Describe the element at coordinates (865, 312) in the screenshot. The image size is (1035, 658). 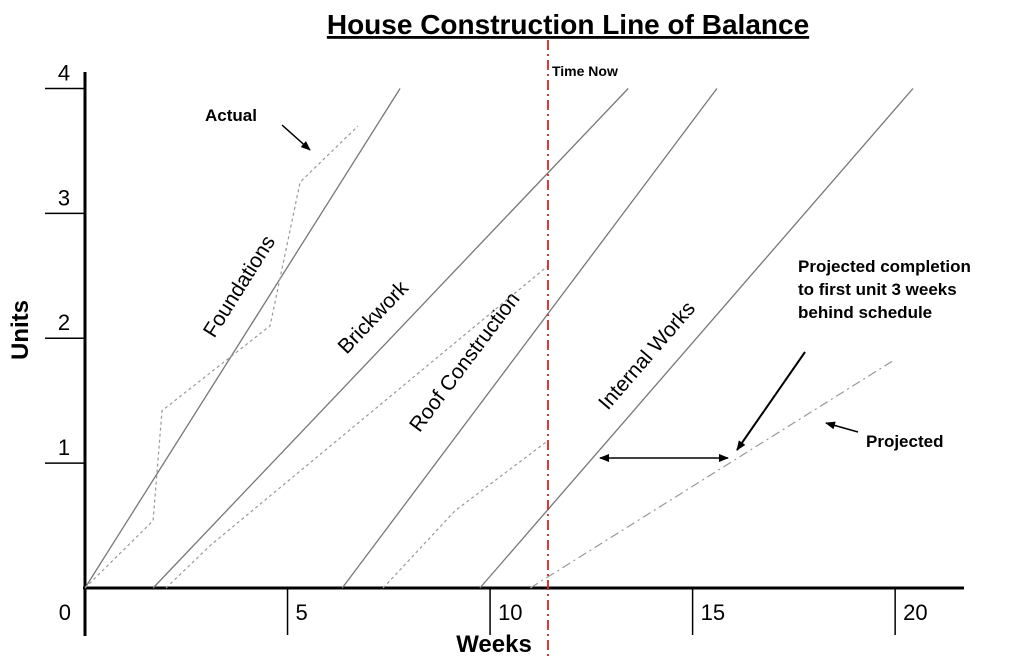
I see `annotation-line: behind schedule` at that location.